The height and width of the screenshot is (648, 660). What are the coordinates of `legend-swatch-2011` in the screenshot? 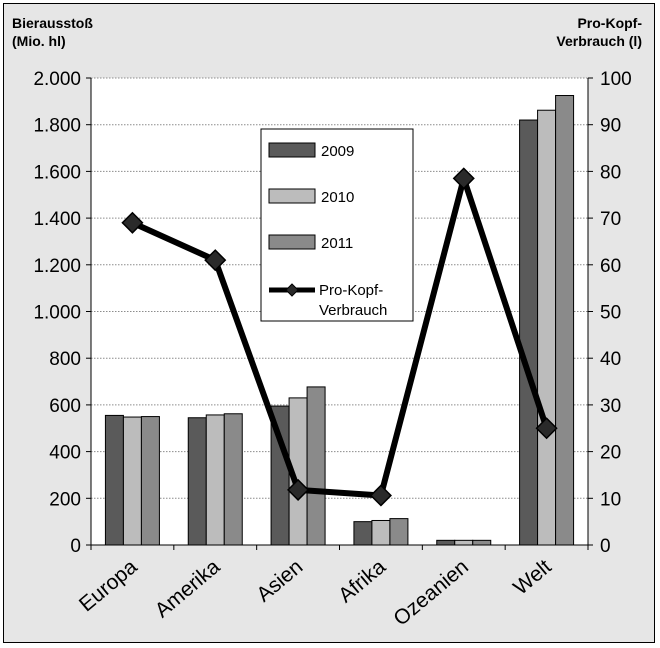 It's located at (292, 242).